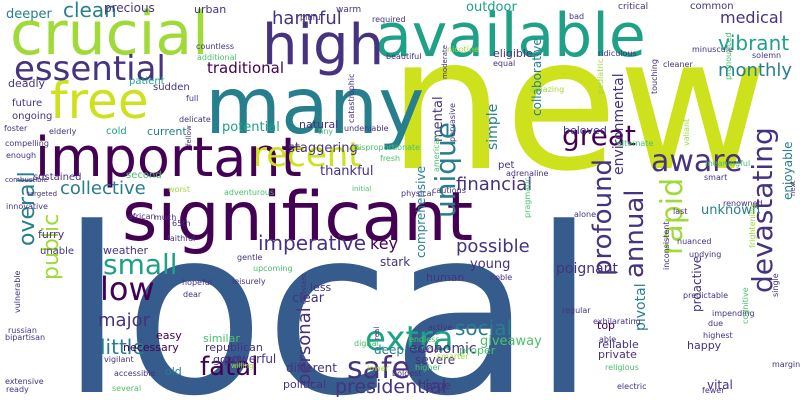  I want to click on cloud-word: special, so click(427, 349).